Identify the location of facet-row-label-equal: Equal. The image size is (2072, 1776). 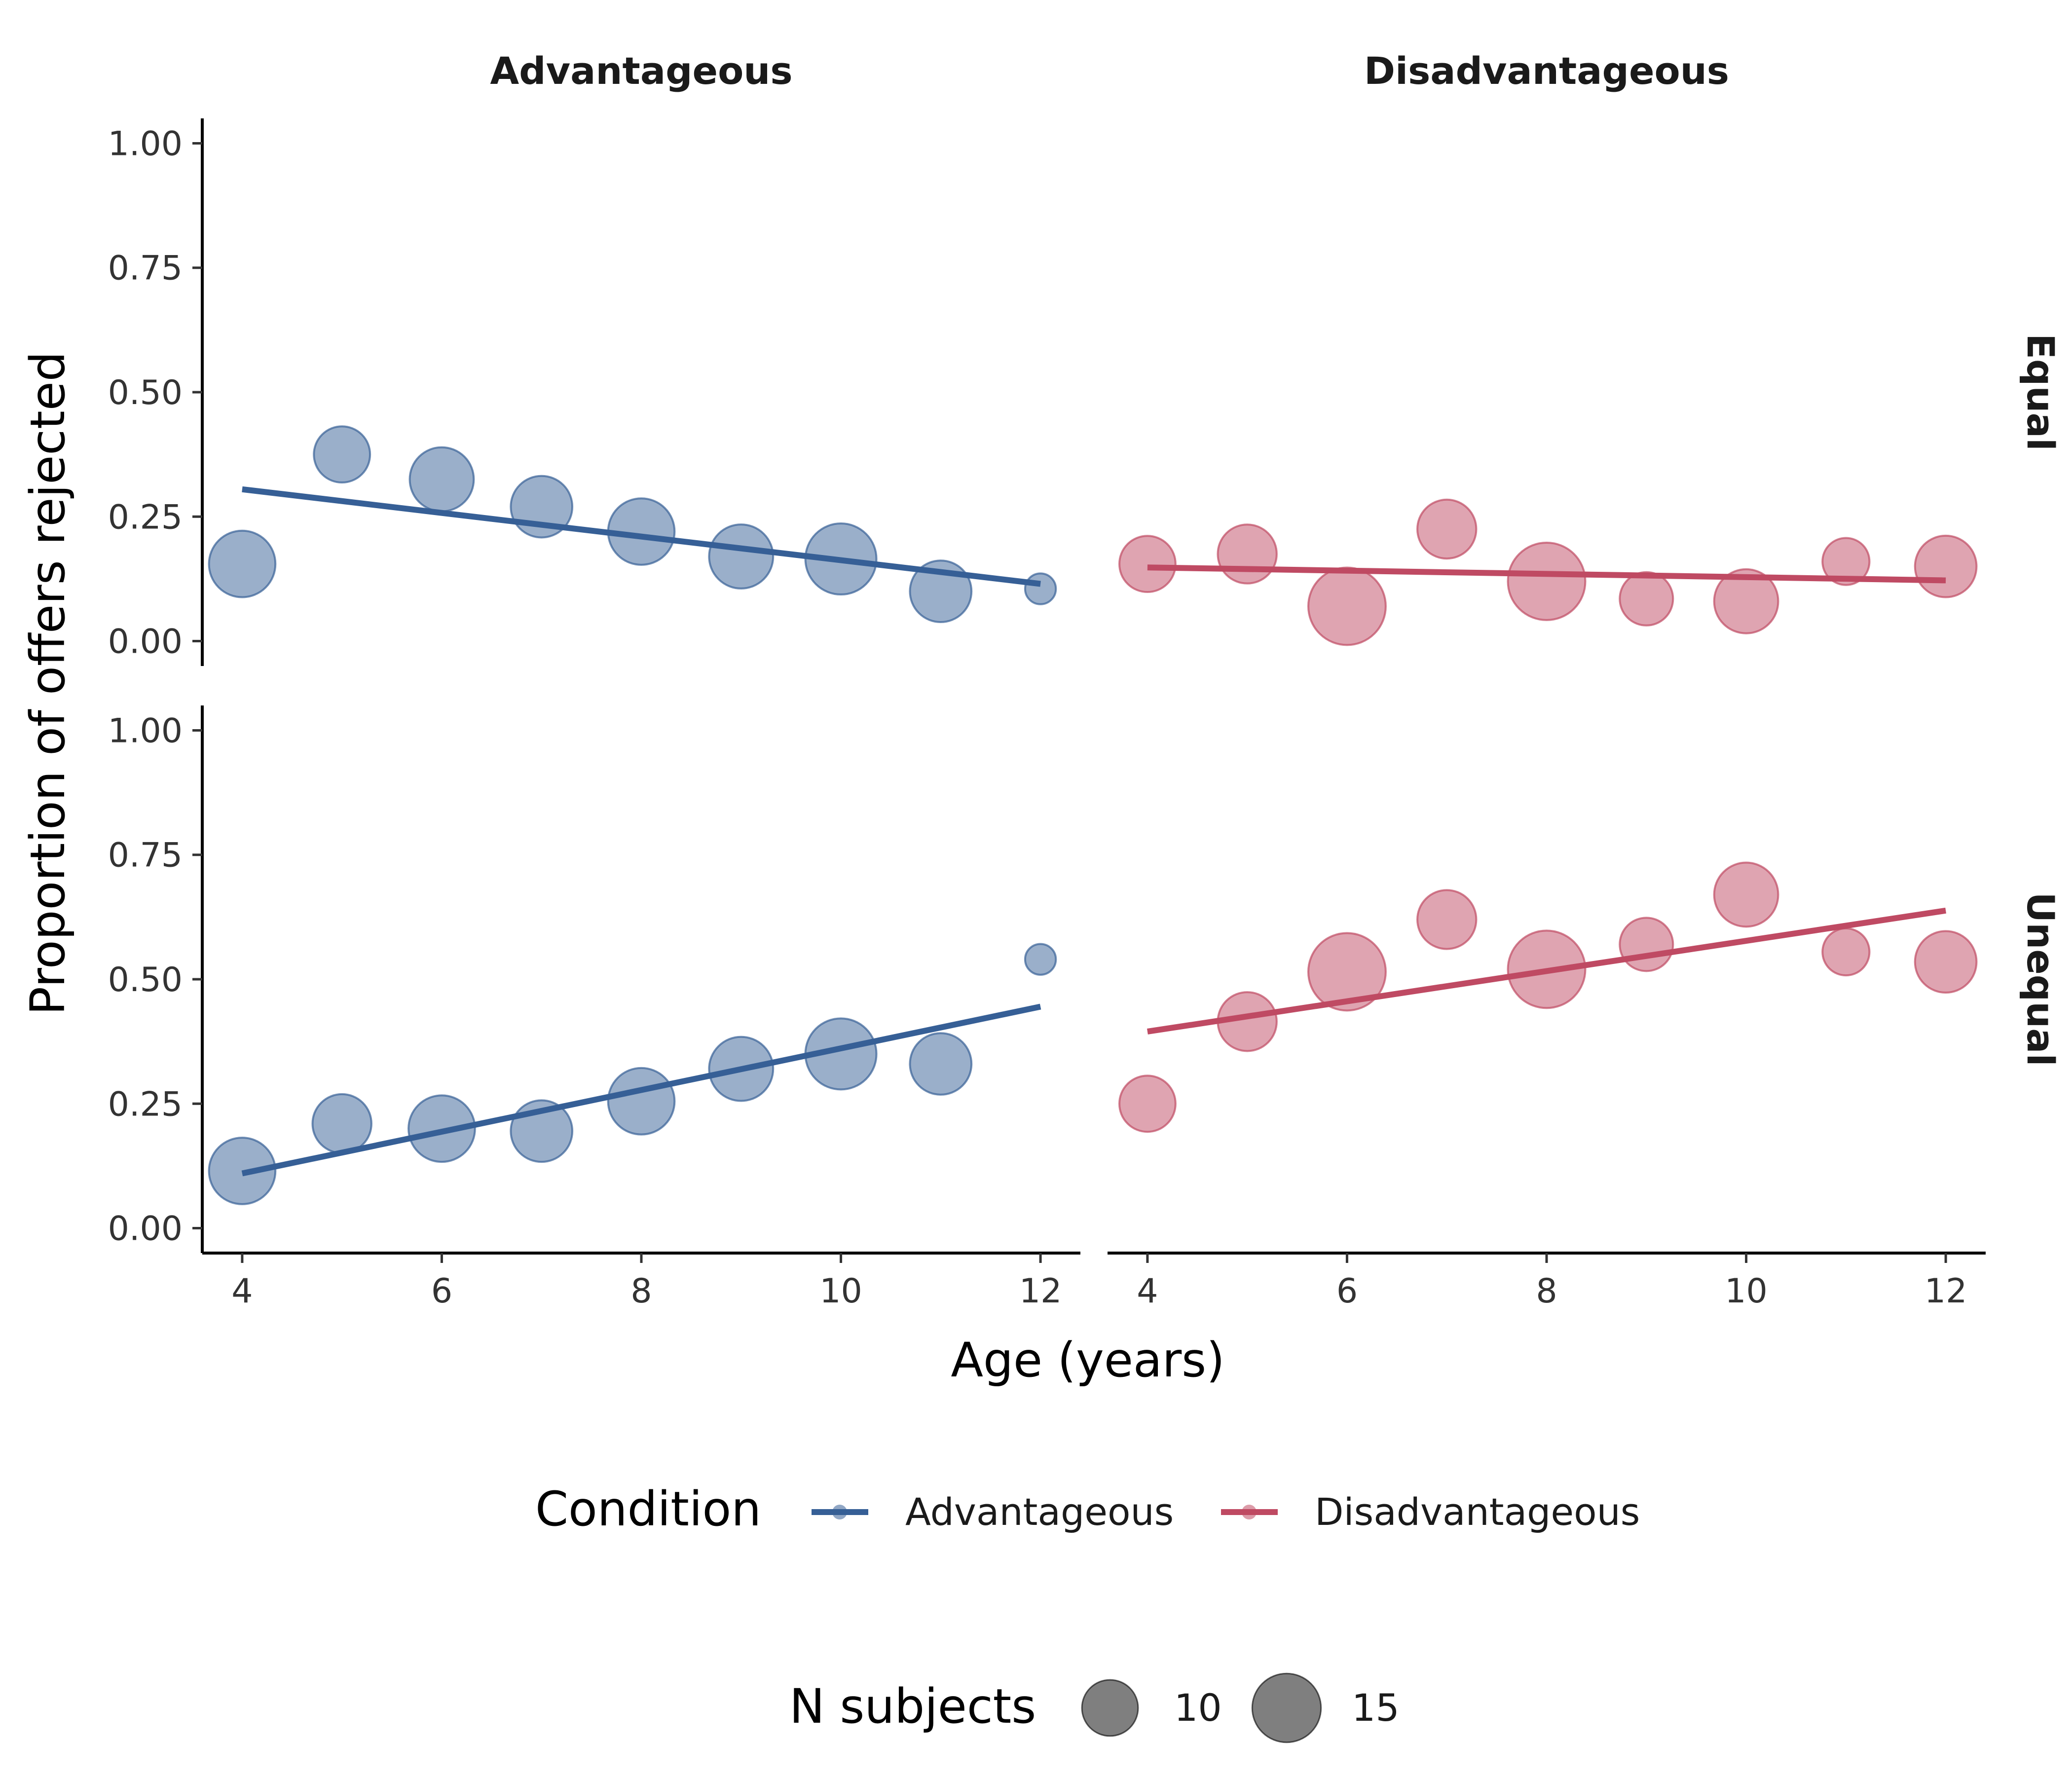
(2041, 392).